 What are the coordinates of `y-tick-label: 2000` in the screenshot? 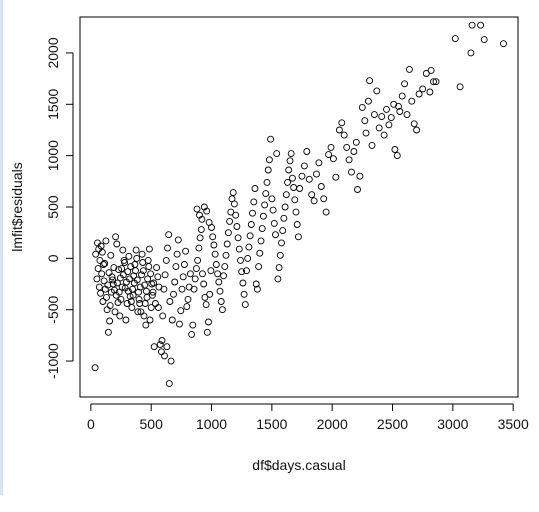 It's located at (53, 52).